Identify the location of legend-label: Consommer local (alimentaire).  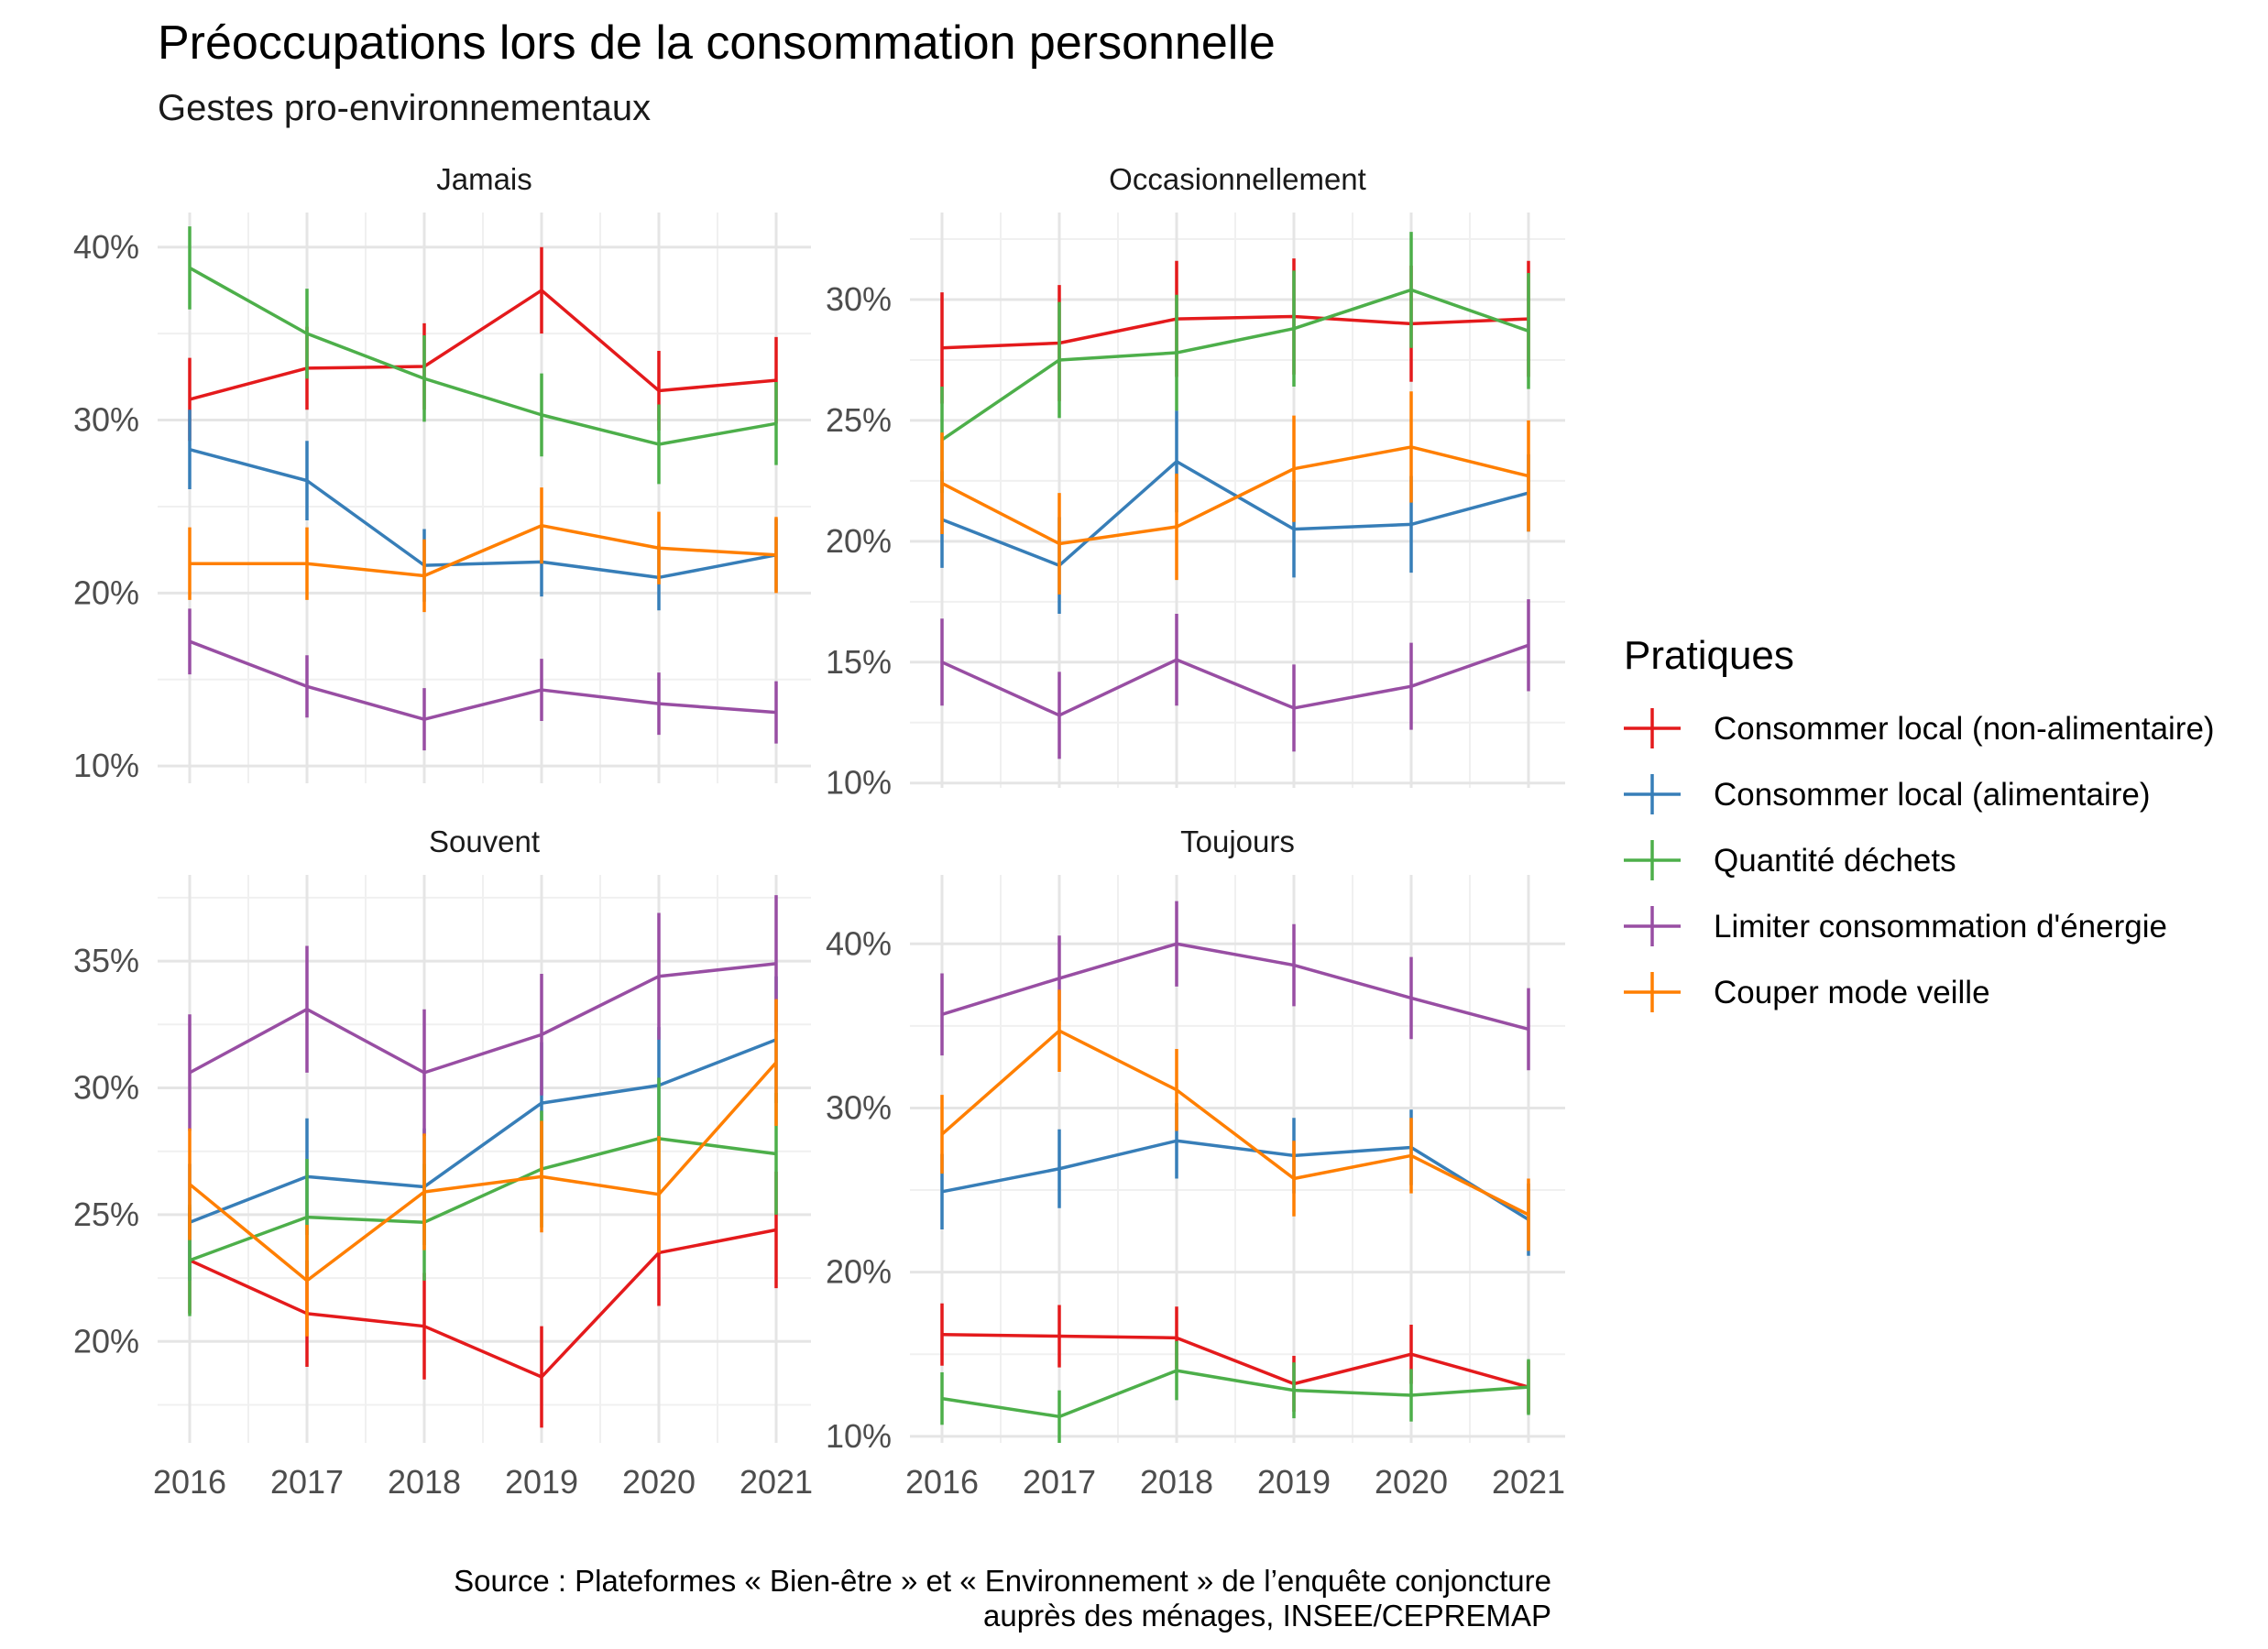
(1932, 795).